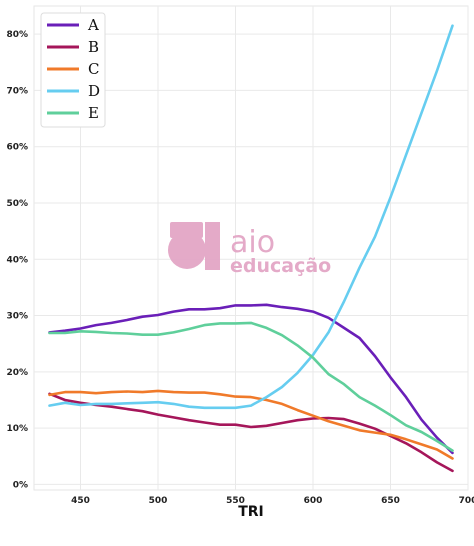  I want to click on legend-label-d: D, so click(94, 91).